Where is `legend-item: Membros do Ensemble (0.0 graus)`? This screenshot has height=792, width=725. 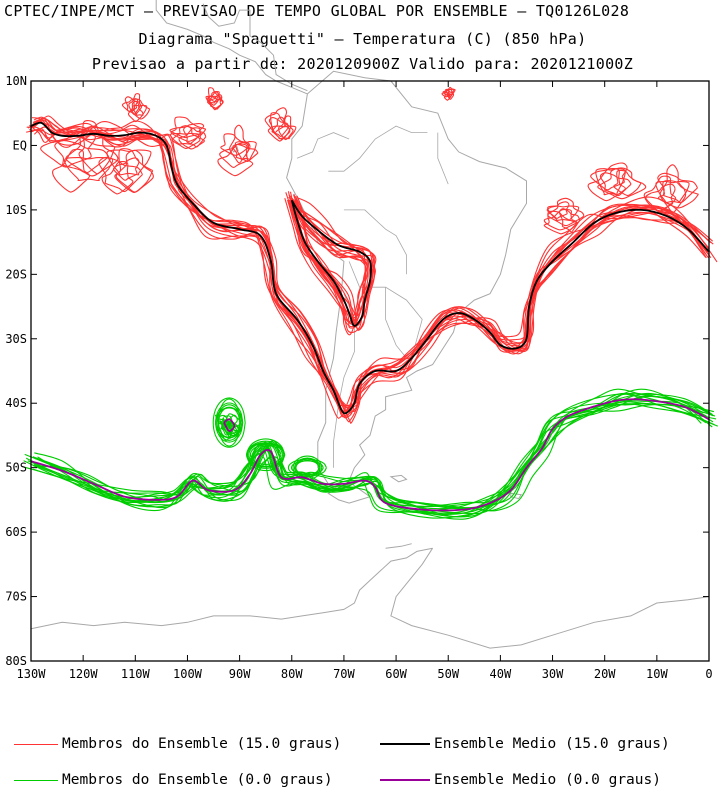 legend-item: Membros do Ensemble (0.0 graus) is located at coordinates (173, 780).